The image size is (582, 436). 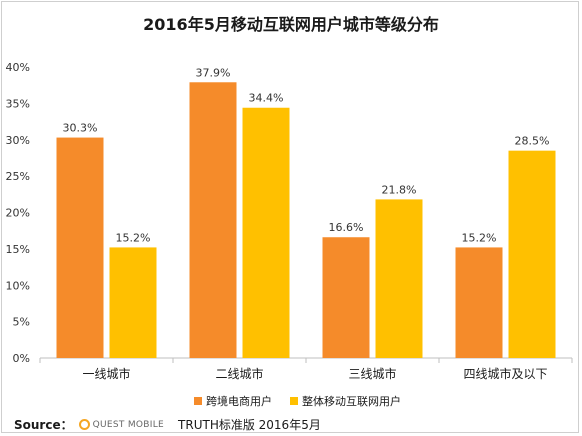 What do you see at coordinates (84, 424) in the screenshot?
I see `questmobile-logo-icon` at bounding box center [84, 424].